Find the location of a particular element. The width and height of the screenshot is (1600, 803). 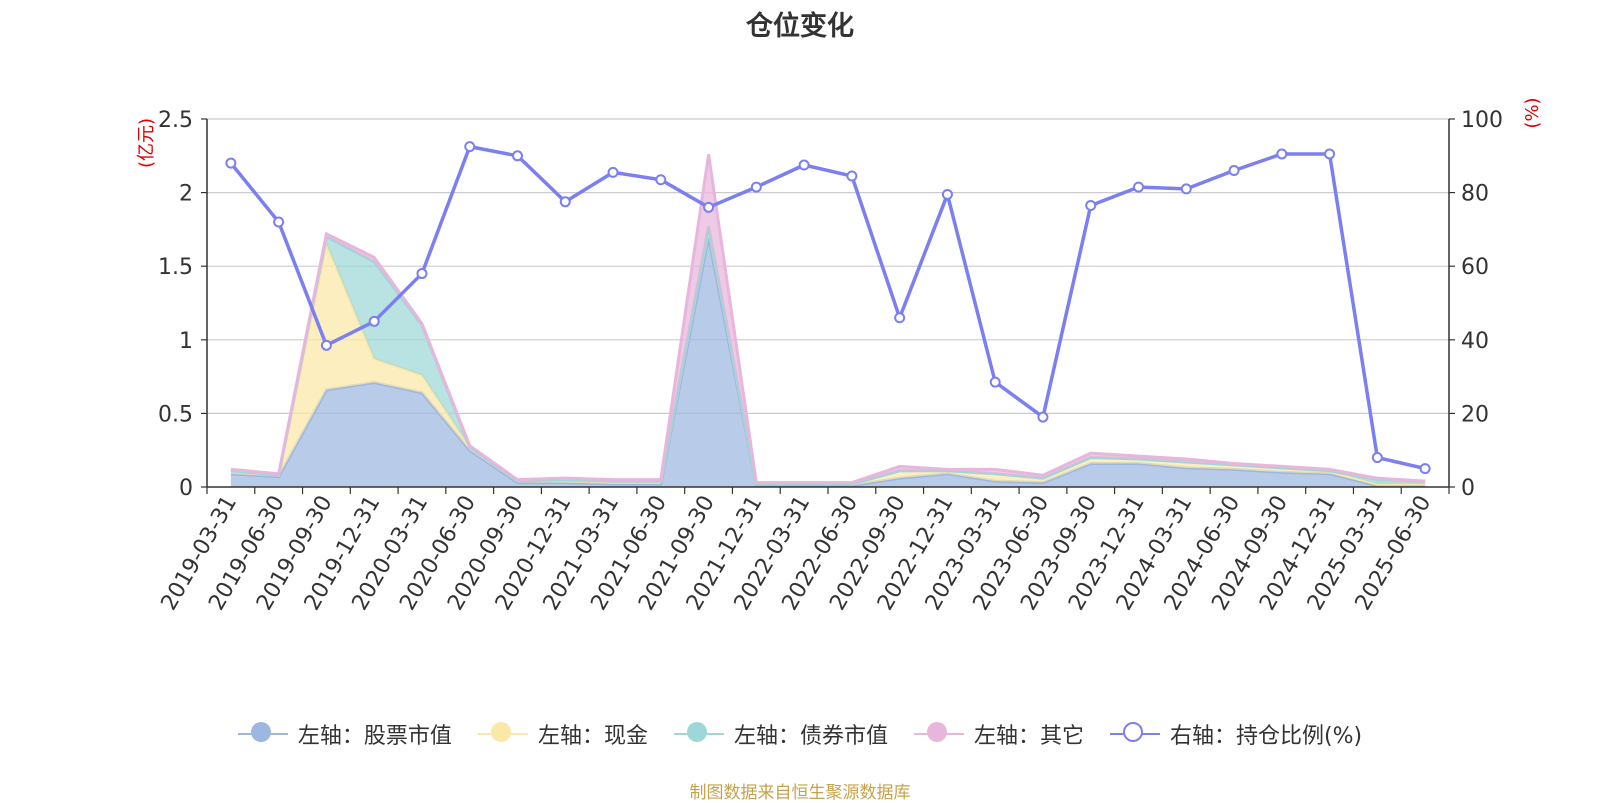

legend-item-3: 左轴：其它 is located at coordinates (998, 734).